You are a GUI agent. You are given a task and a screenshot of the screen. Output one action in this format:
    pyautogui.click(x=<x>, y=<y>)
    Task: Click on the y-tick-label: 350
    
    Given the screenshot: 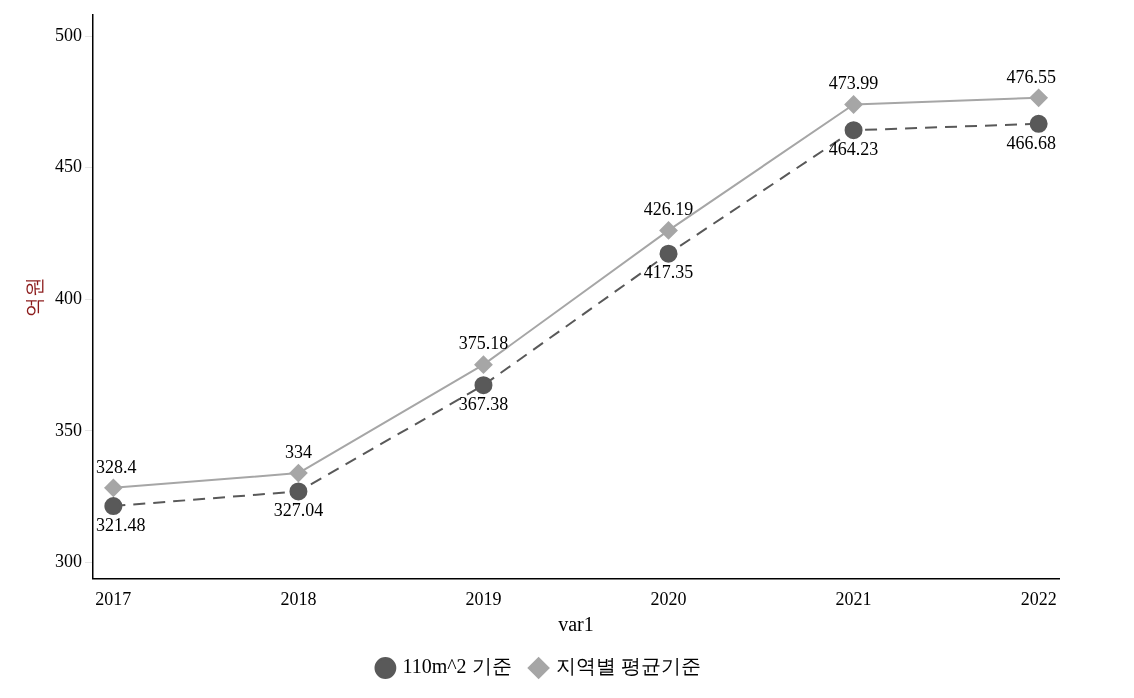 What is the action you would take?
    pyautogui.click(x=68, y=429)
    